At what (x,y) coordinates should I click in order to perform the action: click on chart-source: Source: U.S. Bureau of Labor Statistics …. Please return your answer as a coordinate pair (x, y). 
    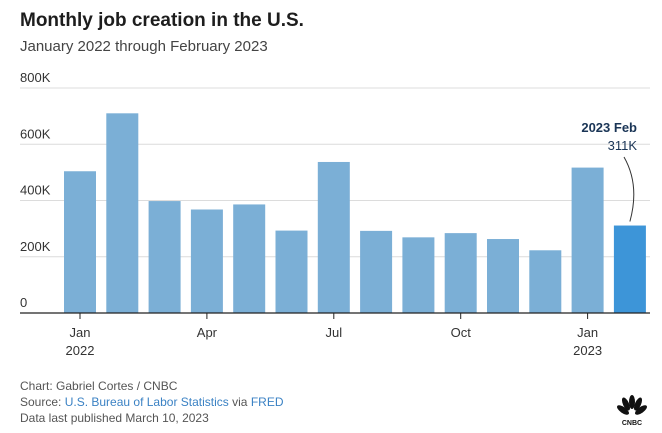
    Looking at the image, I should click on (152, 402).